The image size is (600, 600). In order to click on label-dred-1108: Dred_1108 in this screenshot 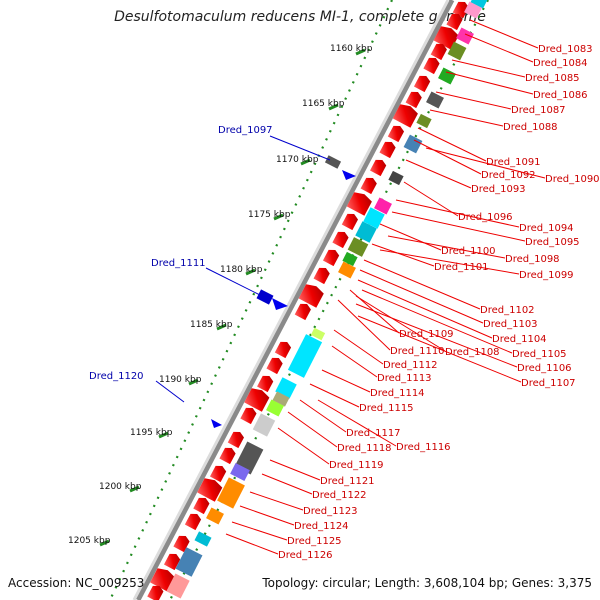, I will do `click(472, 352)`.